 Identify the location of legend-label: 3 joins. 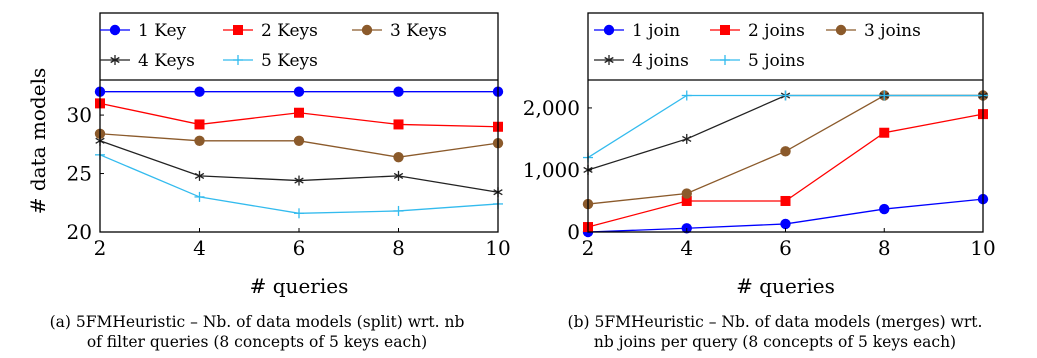
(892, 31).